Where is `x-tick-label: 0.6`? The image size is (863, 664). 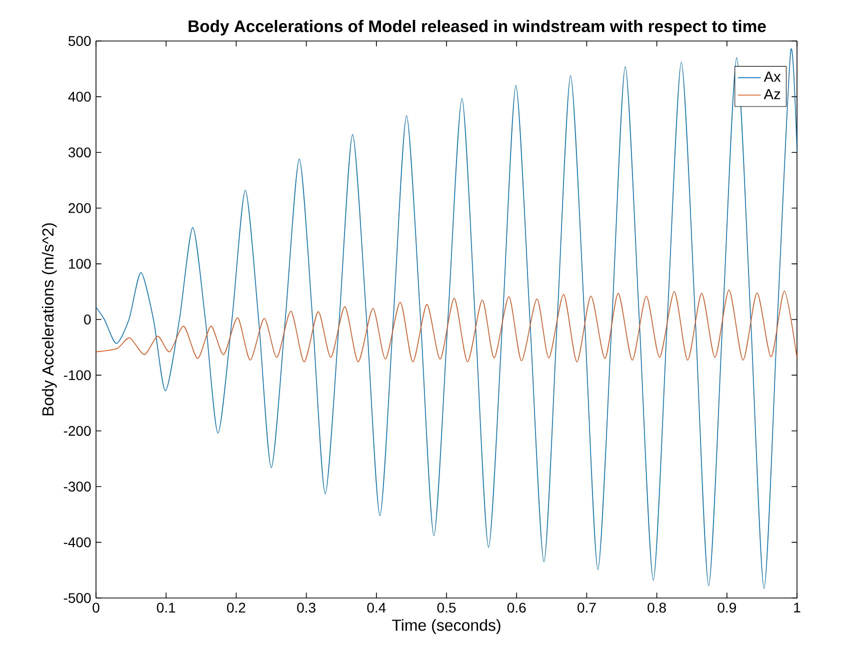
x-tick-label: 0.6 is located at coordinates (516, 607).